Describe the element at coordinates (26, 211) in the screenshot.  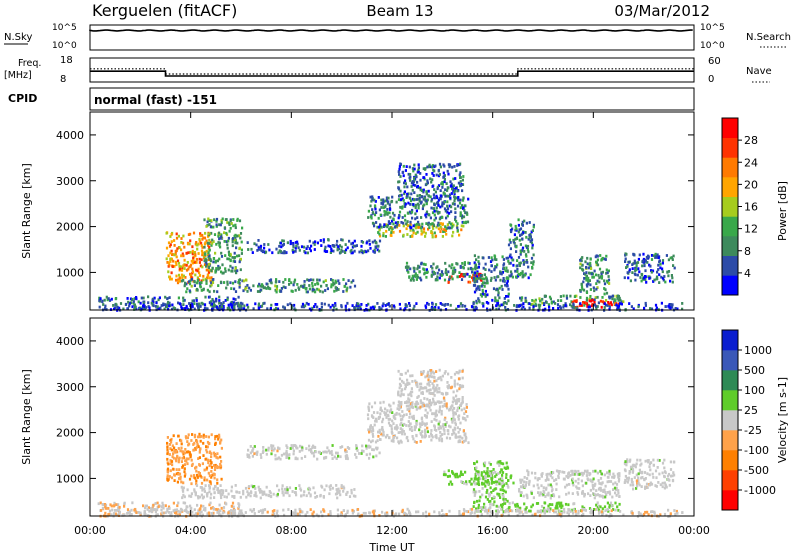
I see `power-y-axis-label: Slant Range [km]` at that location.